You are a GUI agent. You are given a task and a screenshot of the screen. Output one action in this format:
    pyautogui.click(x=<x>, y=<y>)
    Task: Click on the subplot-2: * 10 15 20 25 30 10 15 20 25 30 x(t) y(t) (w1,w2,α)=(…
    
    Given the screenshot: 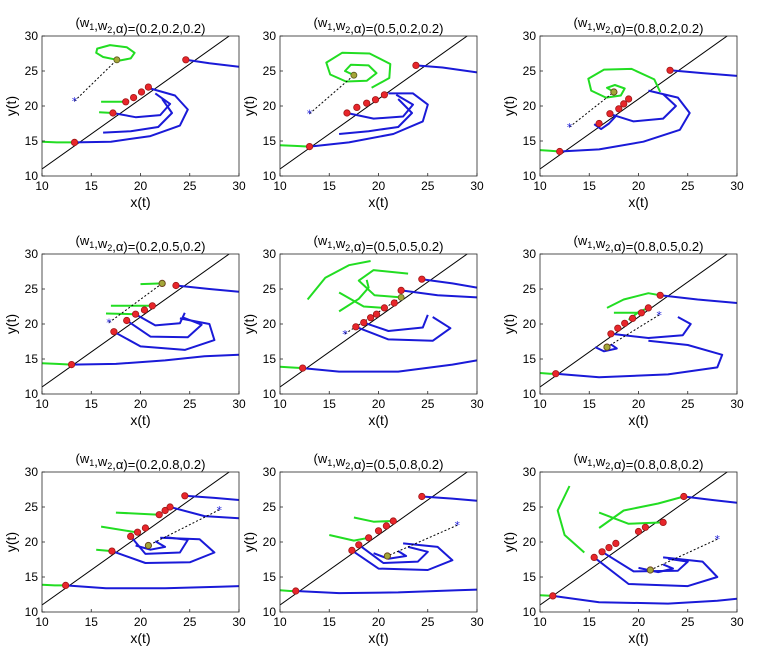 What is the action you would take?
    pyautogui.click(x=362, y=112)
    